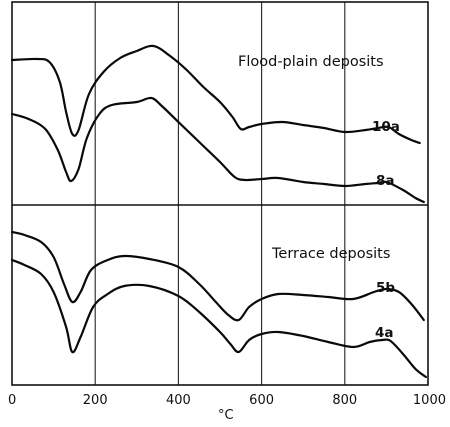 This screenshot has width=450, height=427. Describe the element at coordinates (226, 415) in the screenshot. I see `x-axis-label: °C` at that location.